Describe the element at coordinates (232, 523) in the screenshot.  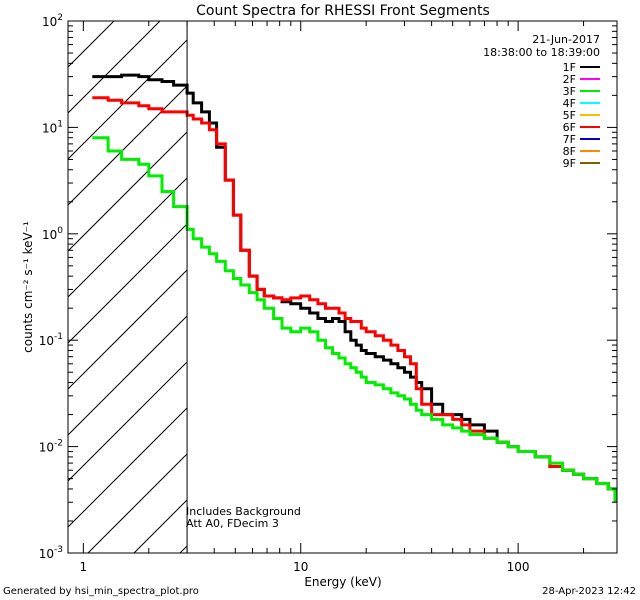
I see `attenuator-note: Att A0, FDecim 3` at that location.